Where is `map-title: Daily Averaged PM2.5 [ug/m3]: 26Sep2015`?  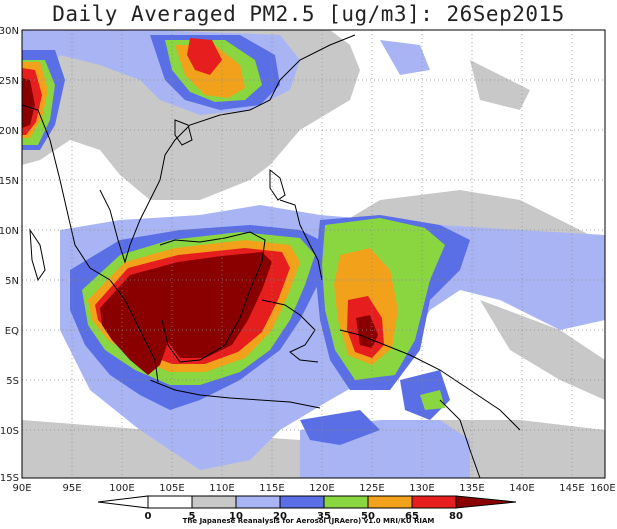
map-title: Daily Averaged PM2.5 [ug/m3]: 26Sep2015 is located at coordinates (308, 14).